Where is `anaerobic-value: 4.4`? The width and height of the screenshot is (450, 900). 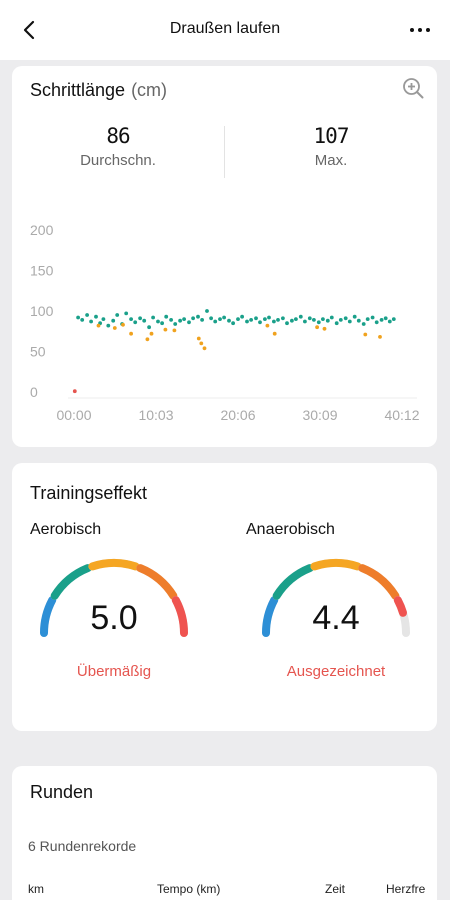 anaerobic-value: 4.4 is located at coordinates (336, 618).